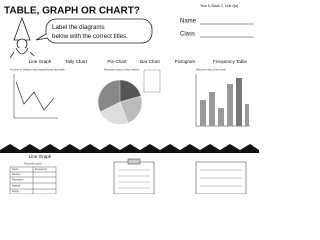 This screenshot has height=240, width=320. Describe the element at coordinates (16, 174) in the screenshot. I see `table-cell: Hockey` at that location.